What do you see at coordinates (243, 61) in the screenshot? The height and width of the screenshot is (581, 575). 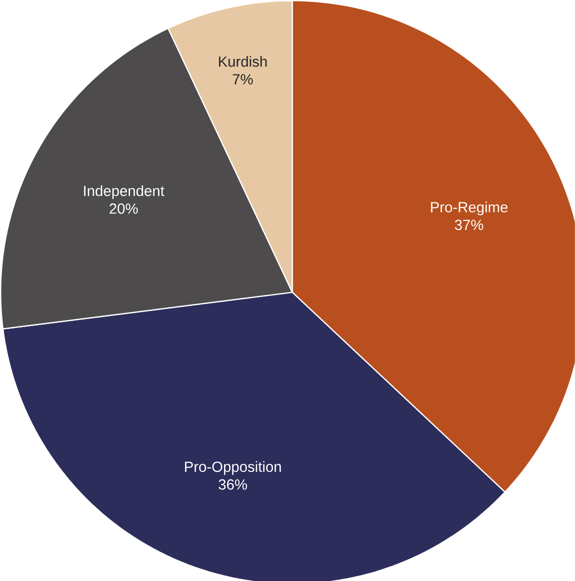 I see `slice-label: Kurdish` at bounding box center [243, 61].